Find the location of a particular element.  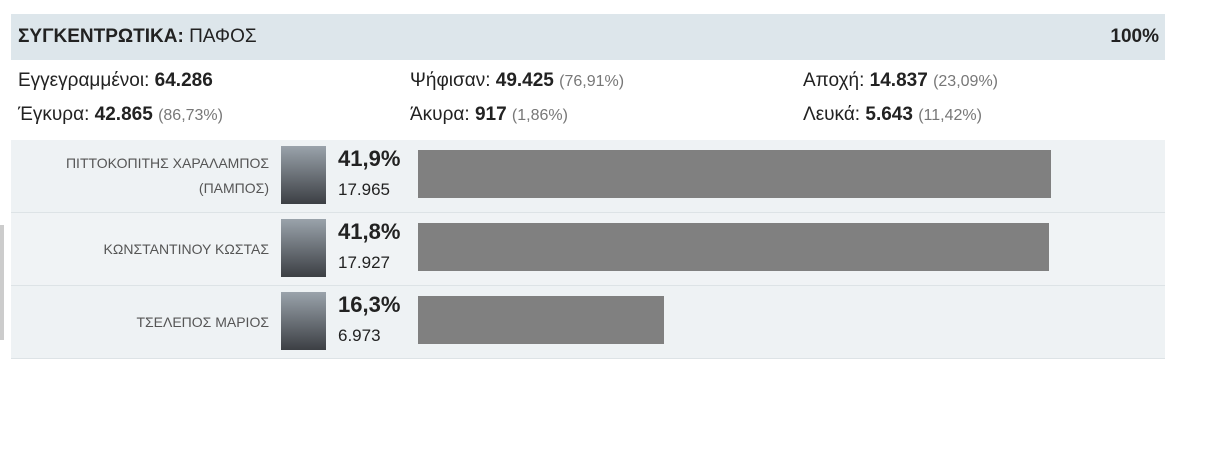

stat-label: Ψήφισαν: is located at coordinates (450, 80).